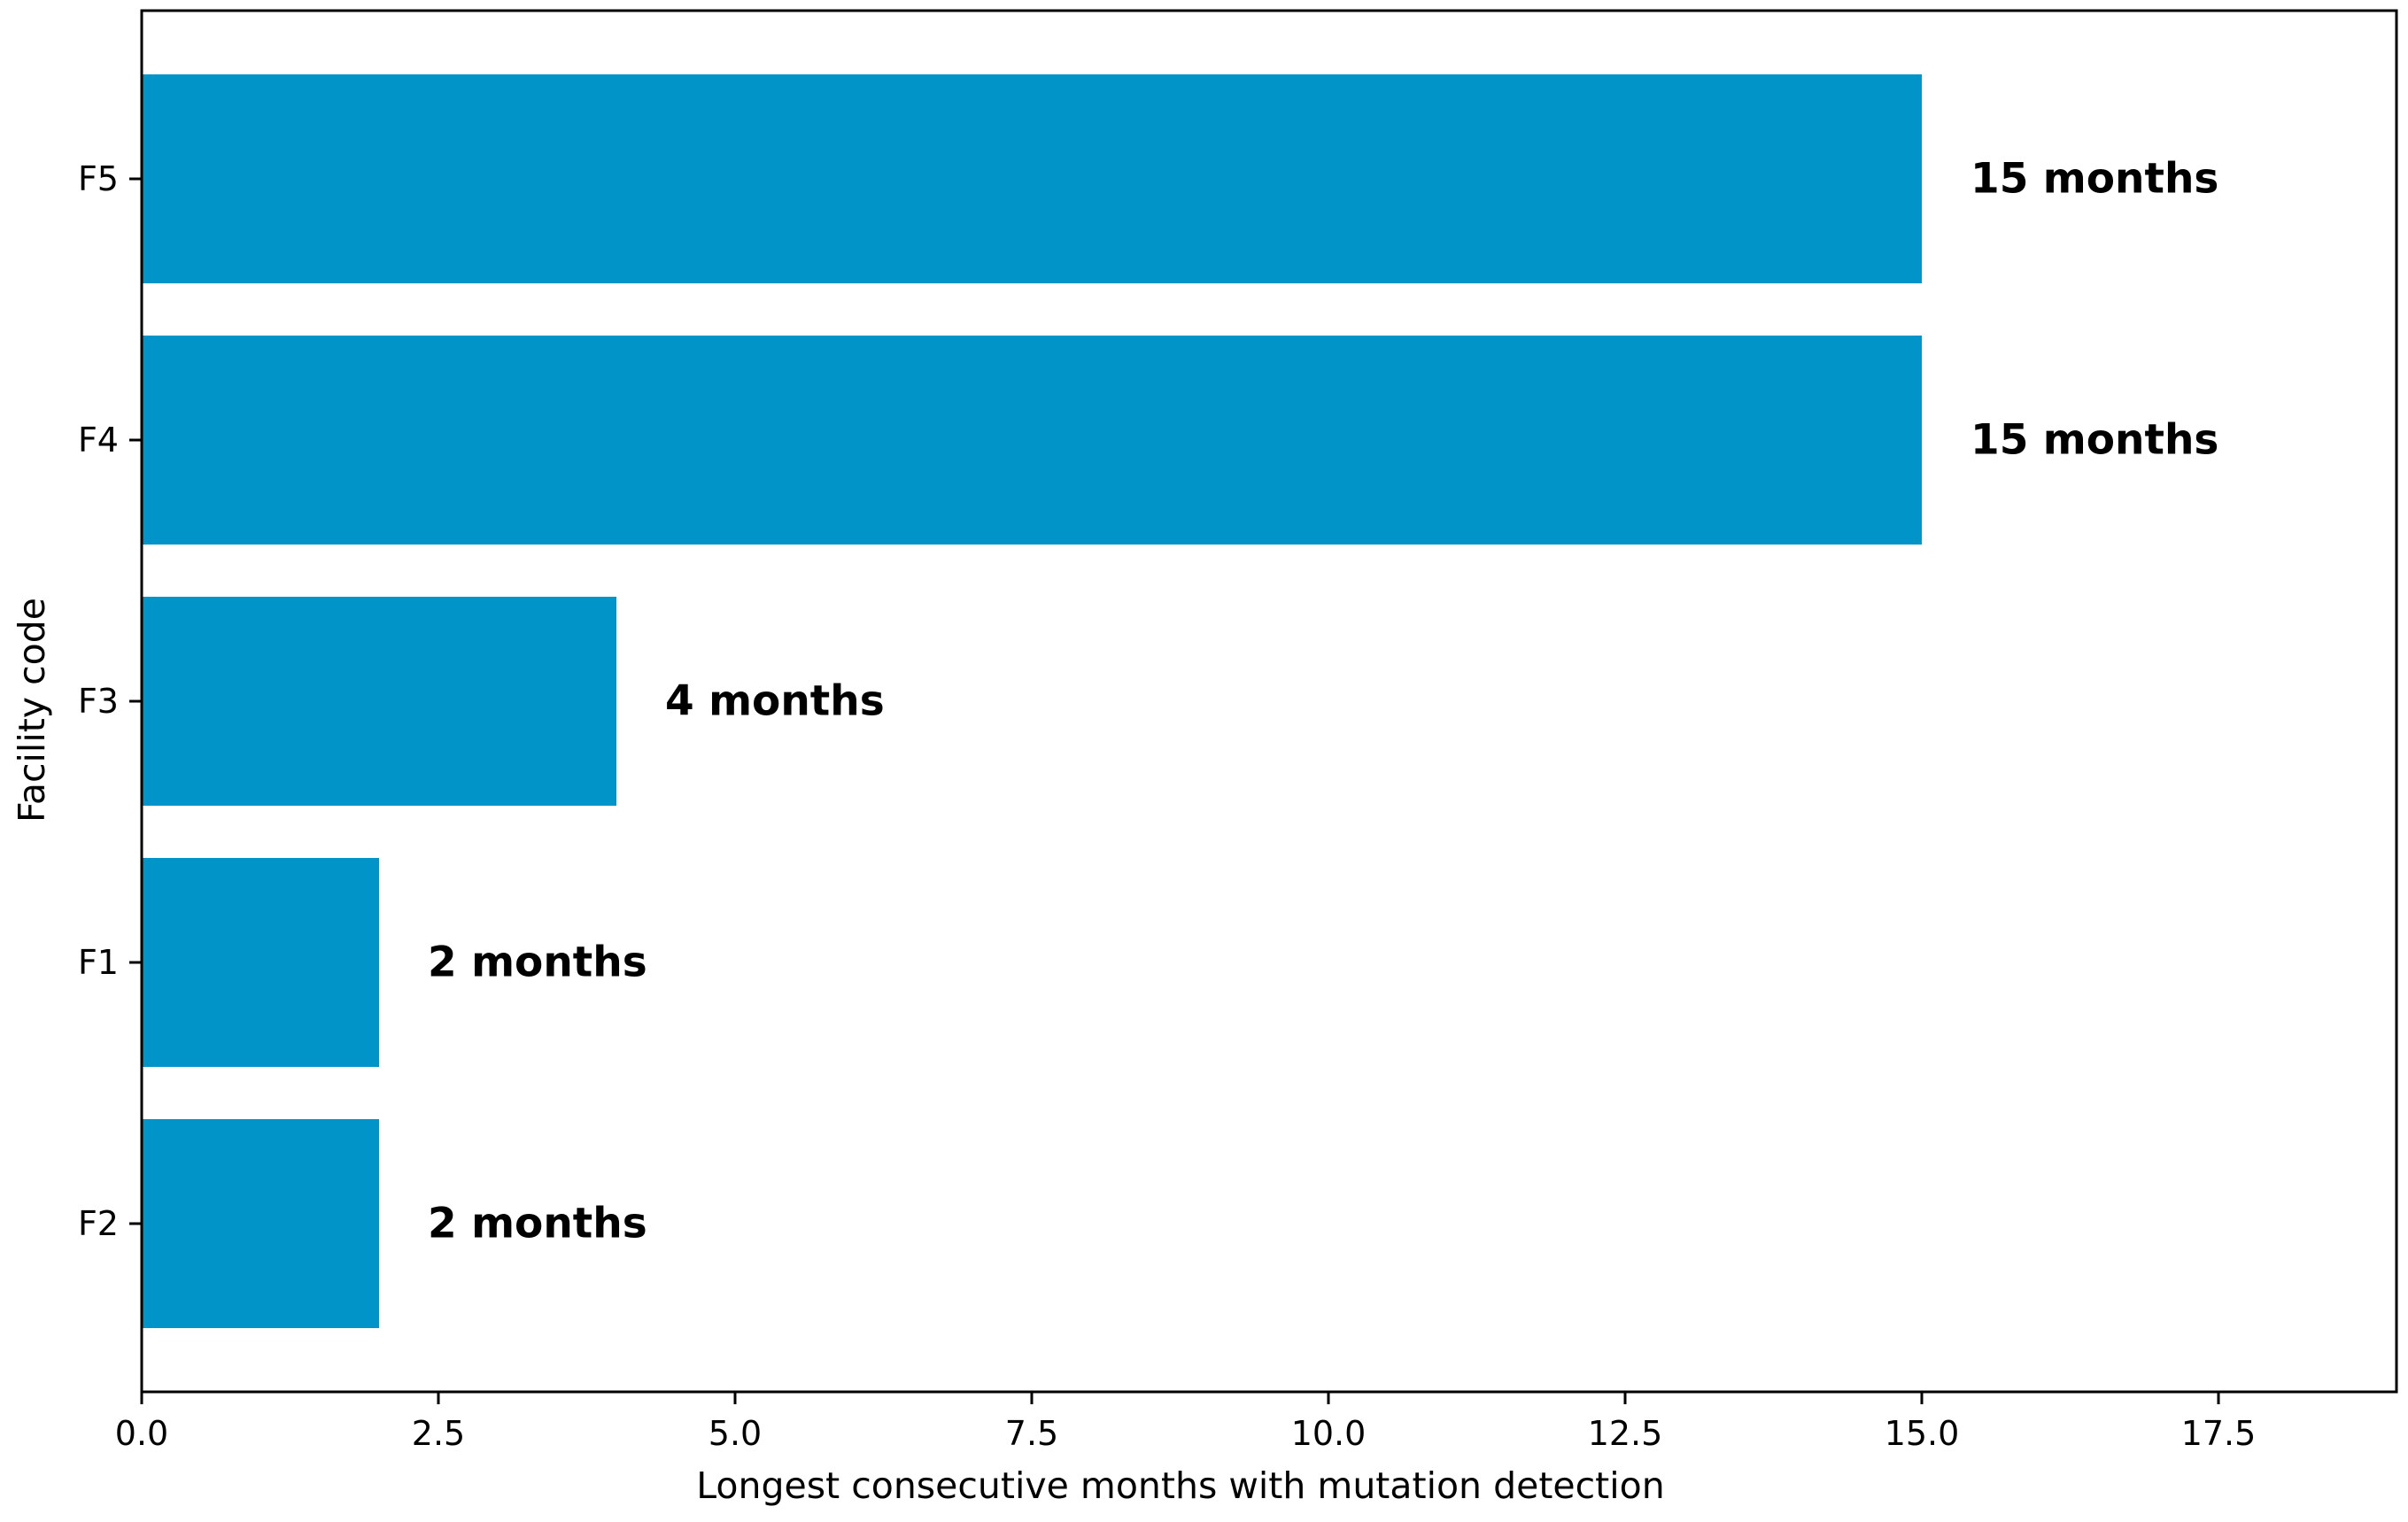 This screenshot has width=2408, height=1522. Describe the element at coordinates (2094, 440) in the screenshot. I see `data-label-f4: 15 months` at that location.